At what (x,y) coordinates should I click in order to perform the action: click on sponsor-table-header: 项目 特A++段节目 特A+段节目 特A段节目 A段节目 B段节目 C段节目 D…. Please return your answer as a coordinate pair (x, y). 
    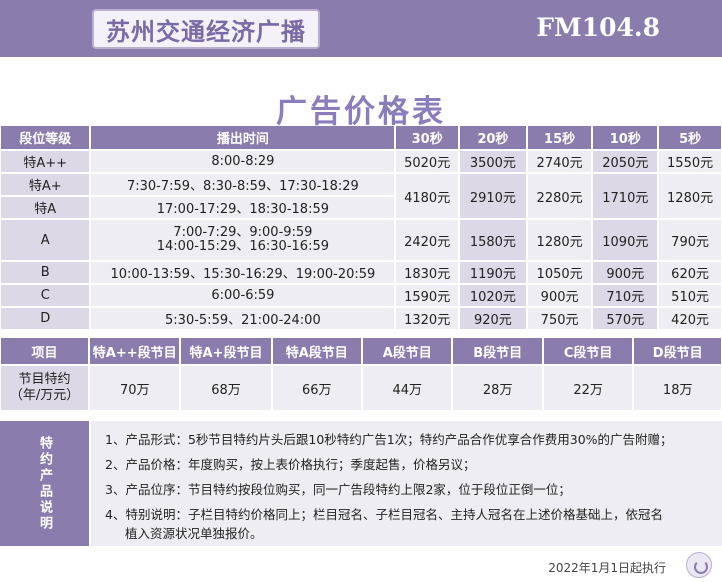
    Looking at the image, I should click on (361, 351).